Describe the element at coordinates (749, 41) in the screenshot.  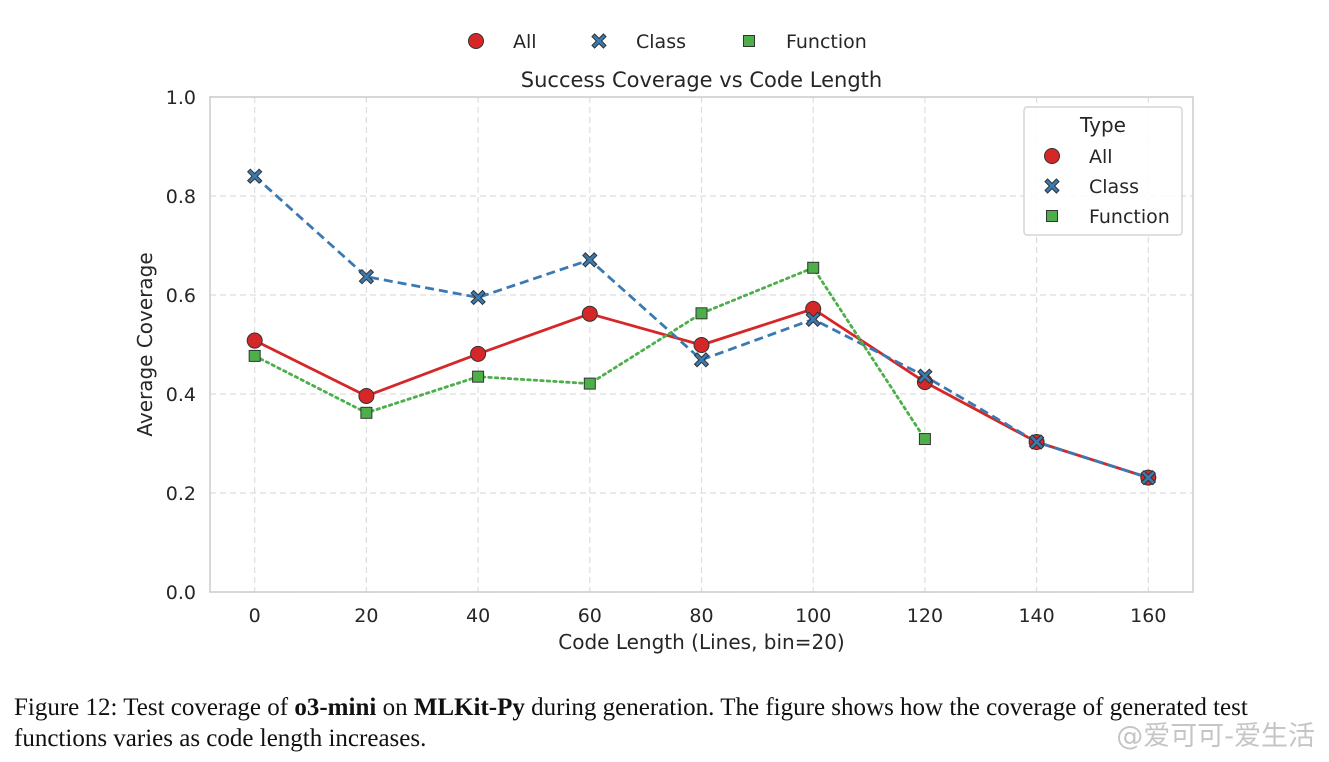
I see `top-legend-marker-function` at that location.